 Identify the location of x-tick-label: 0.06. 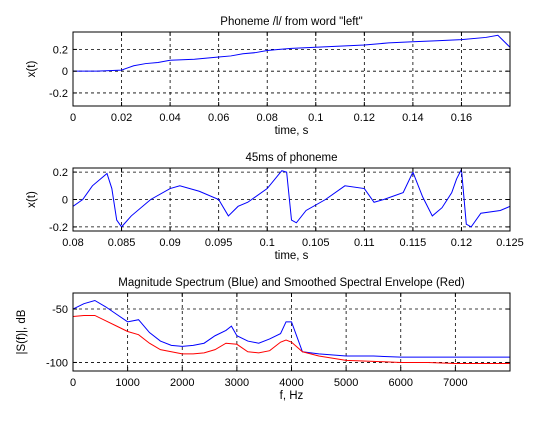
(218, 118).